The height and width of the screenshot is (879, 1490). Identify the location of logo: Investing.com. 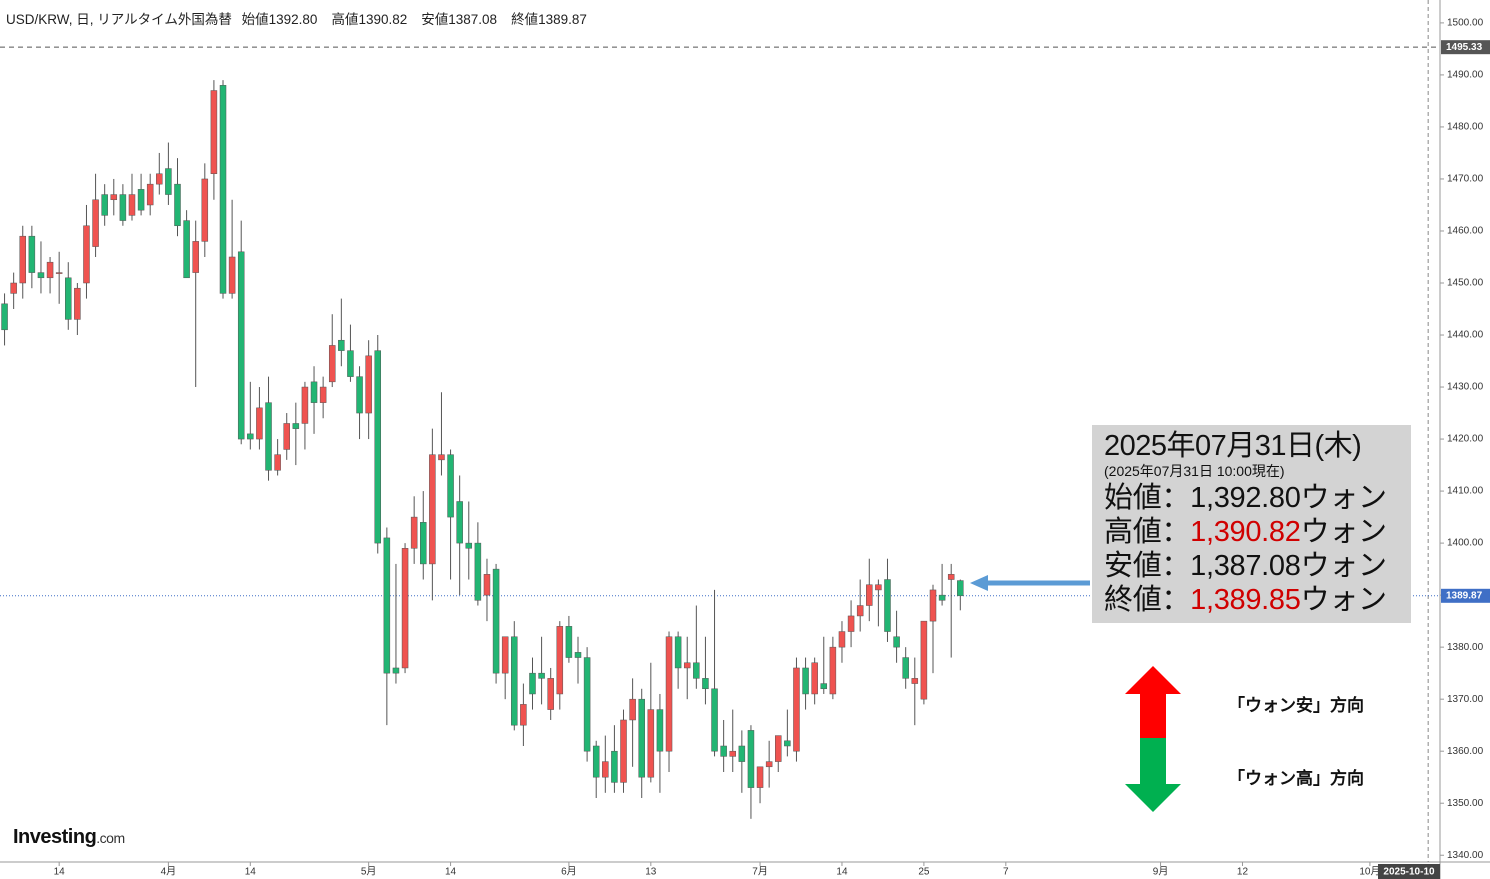
(69, 837).